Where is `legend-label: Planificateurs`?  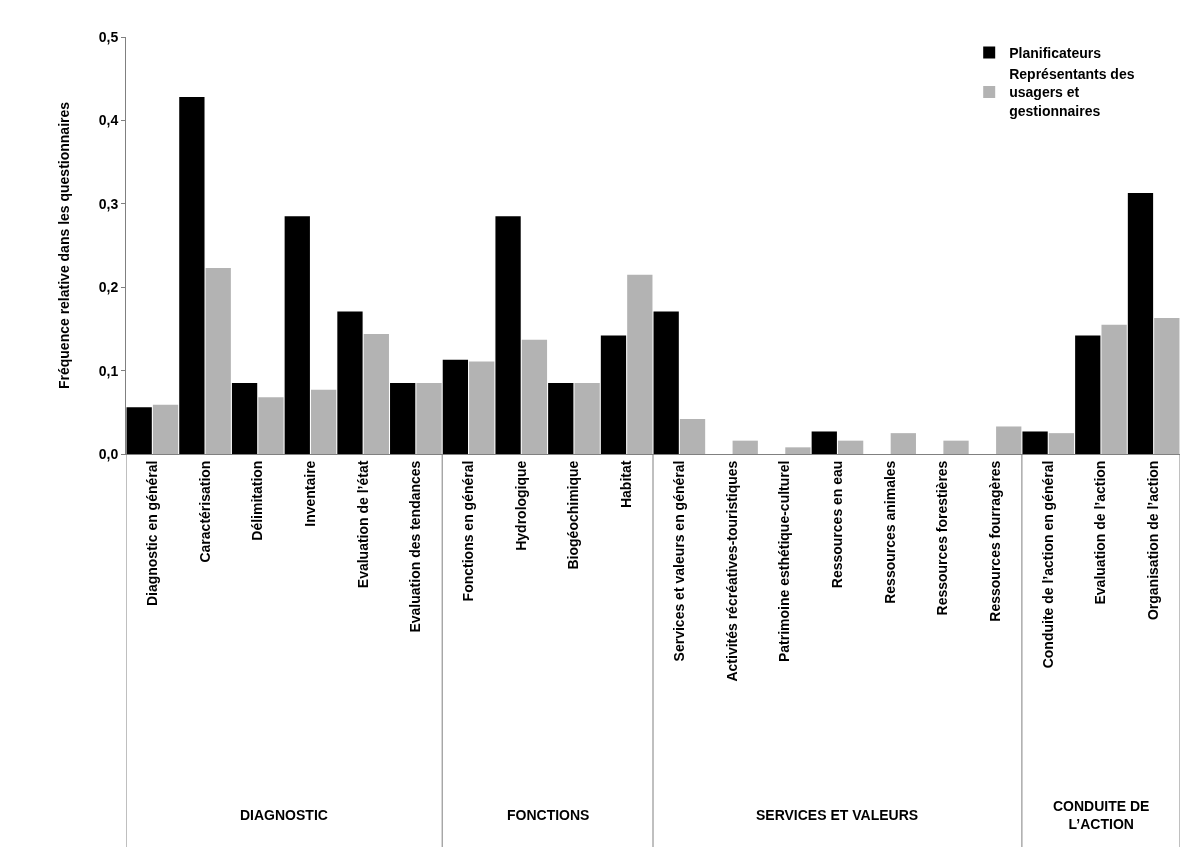 legend-label: Planificateurs is located at coordinates (1055, 53).